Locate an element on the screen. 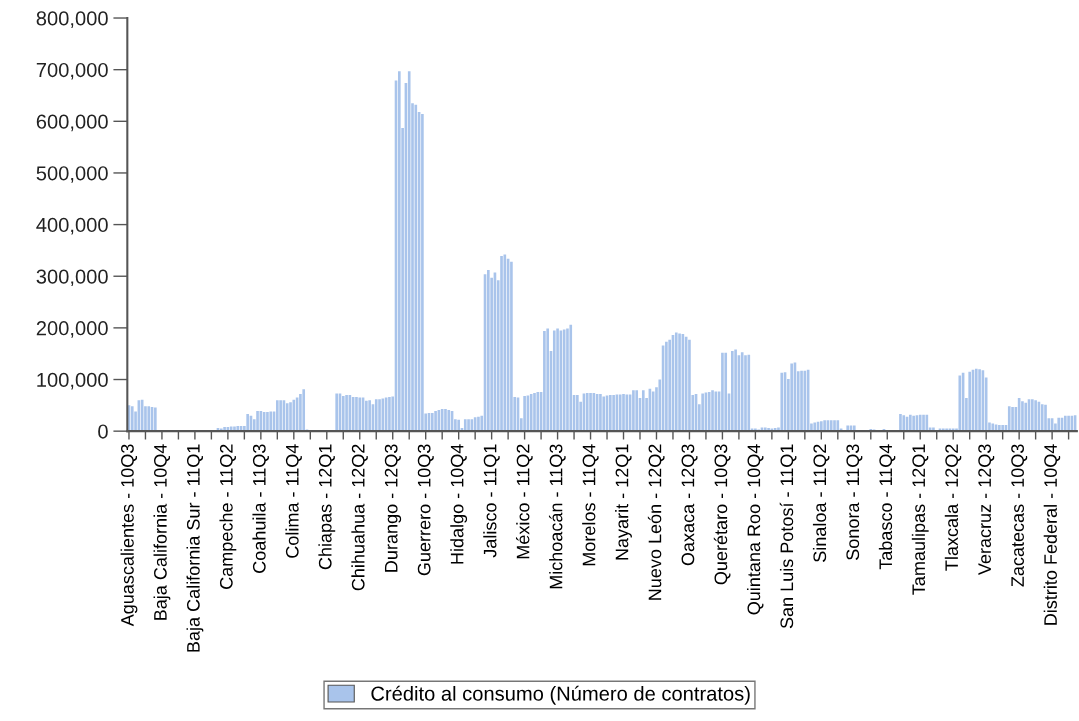 The image size is (1079, 721). y-tick-label: 200,000 is located at coordinates (72, 329).